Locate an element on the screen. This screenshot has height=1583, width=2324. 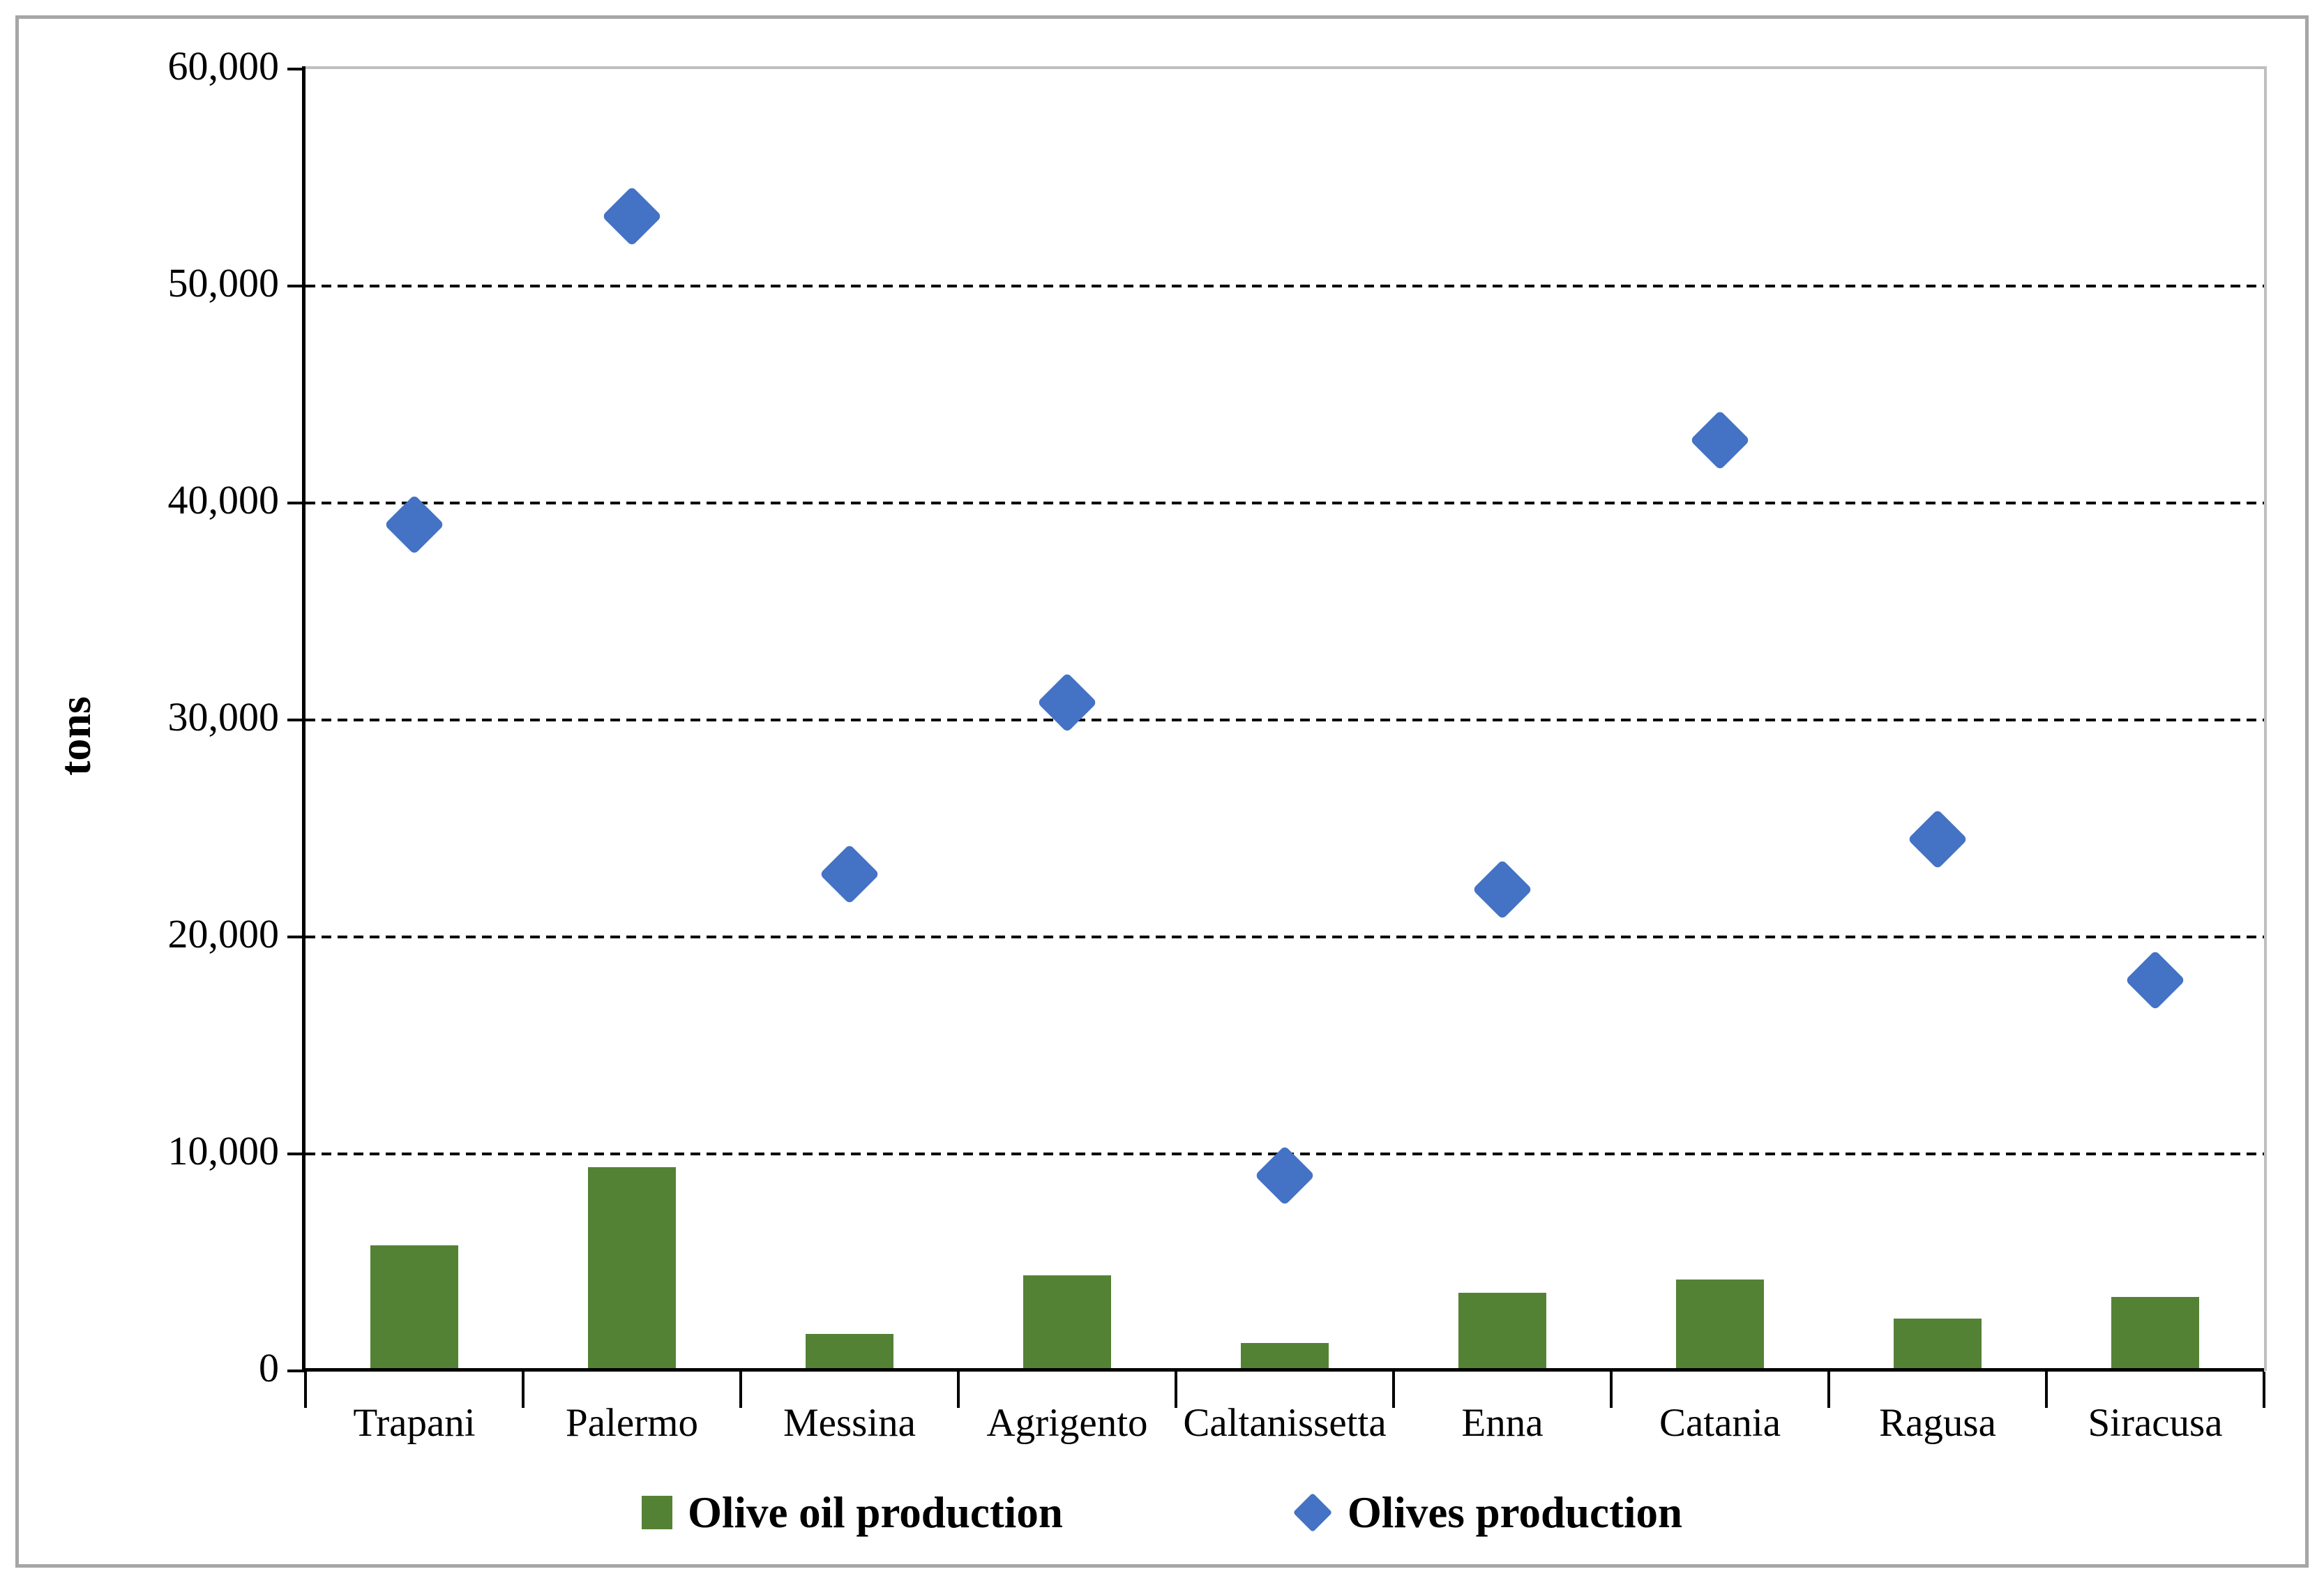
diamond-enna is located at coordinates (1503, 890).